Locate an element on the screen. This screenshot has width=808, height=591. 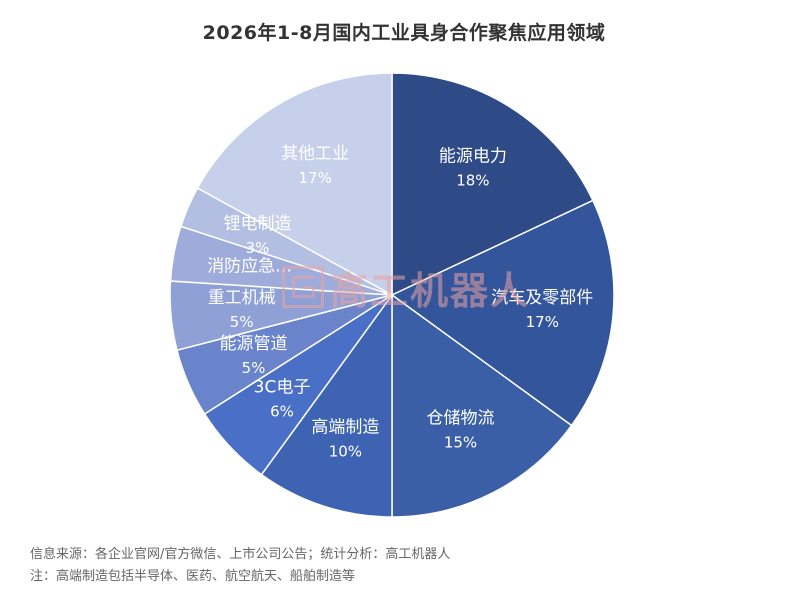
slice-label-2: 仓储物流 is located at coordinates (461, 419).